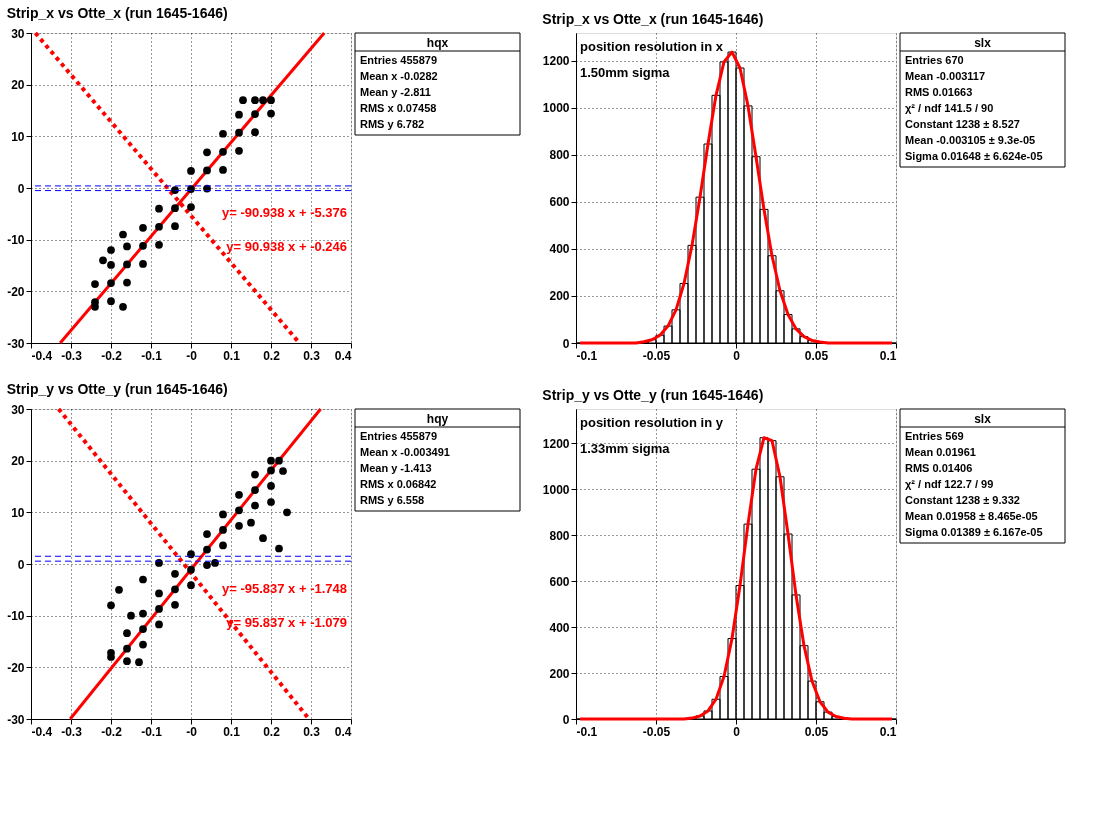 The height and width of the screenshot is (818, 1094). What do you see at coordinates (286, 246) in the screenshot?
I see `annotation: y= 90.938 x + -0.246` at bounding box center [286, 246].